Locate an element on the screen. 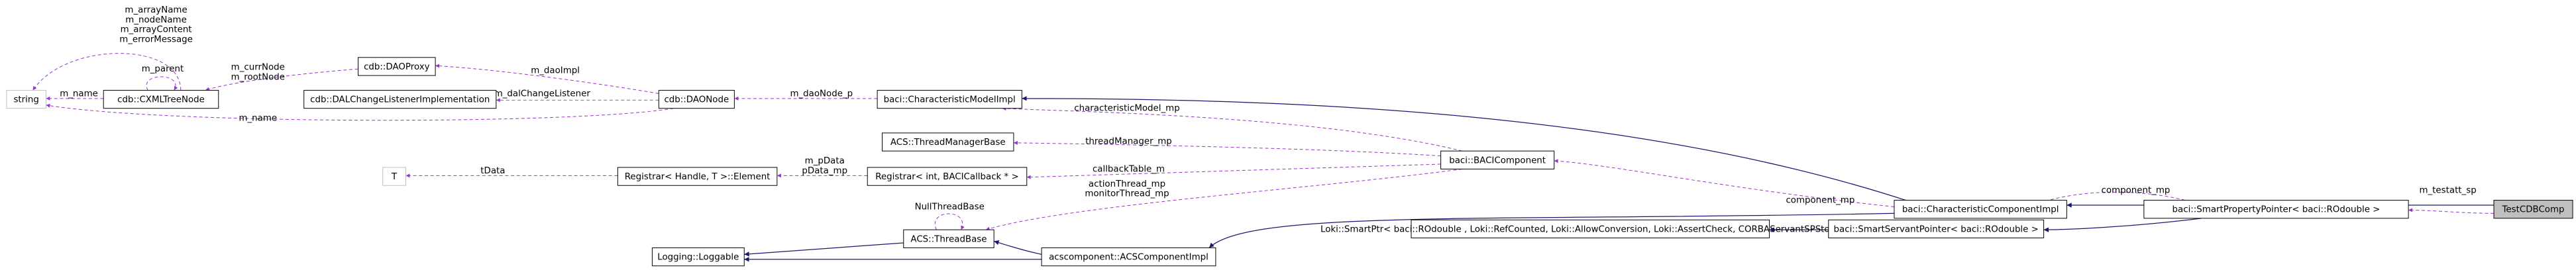 The image size is (2576, 270). edge-label: threadManager_mp is located at coordinates (1128, 141).